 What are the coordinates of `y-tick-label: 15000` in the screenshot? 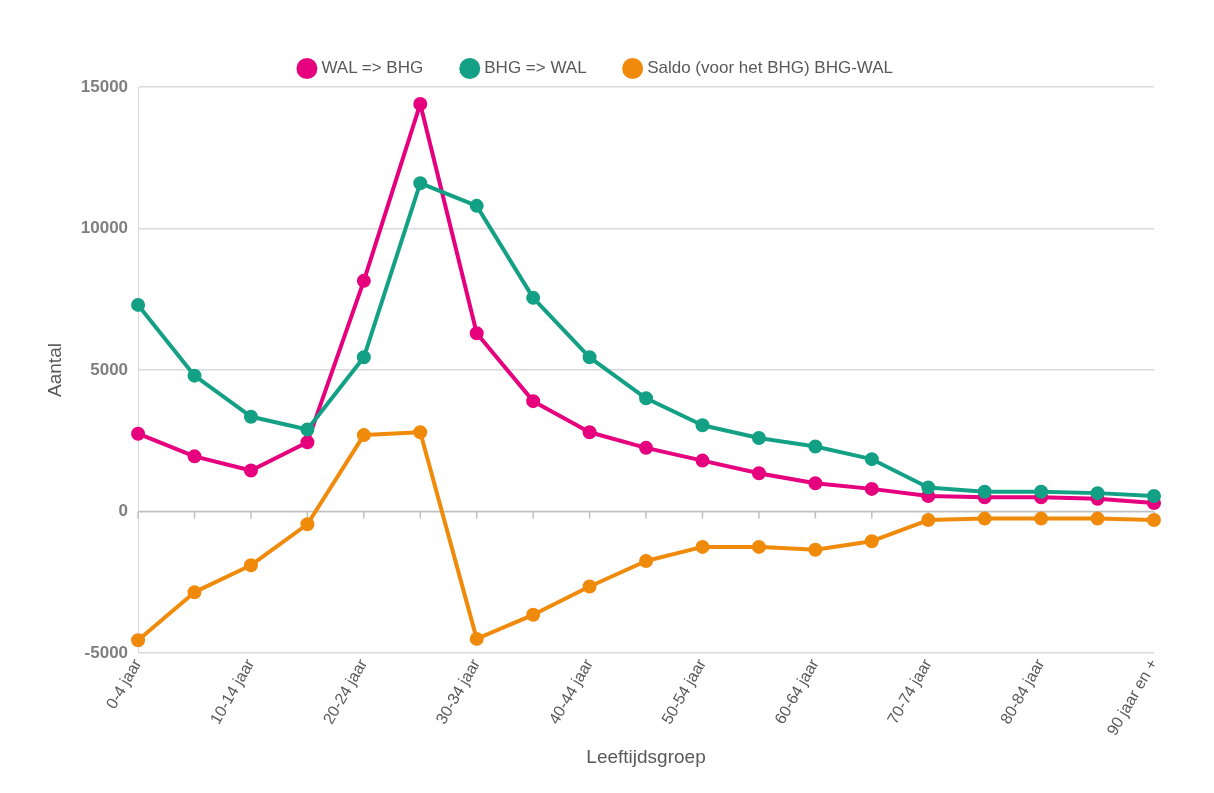 It's located at (104, 86).